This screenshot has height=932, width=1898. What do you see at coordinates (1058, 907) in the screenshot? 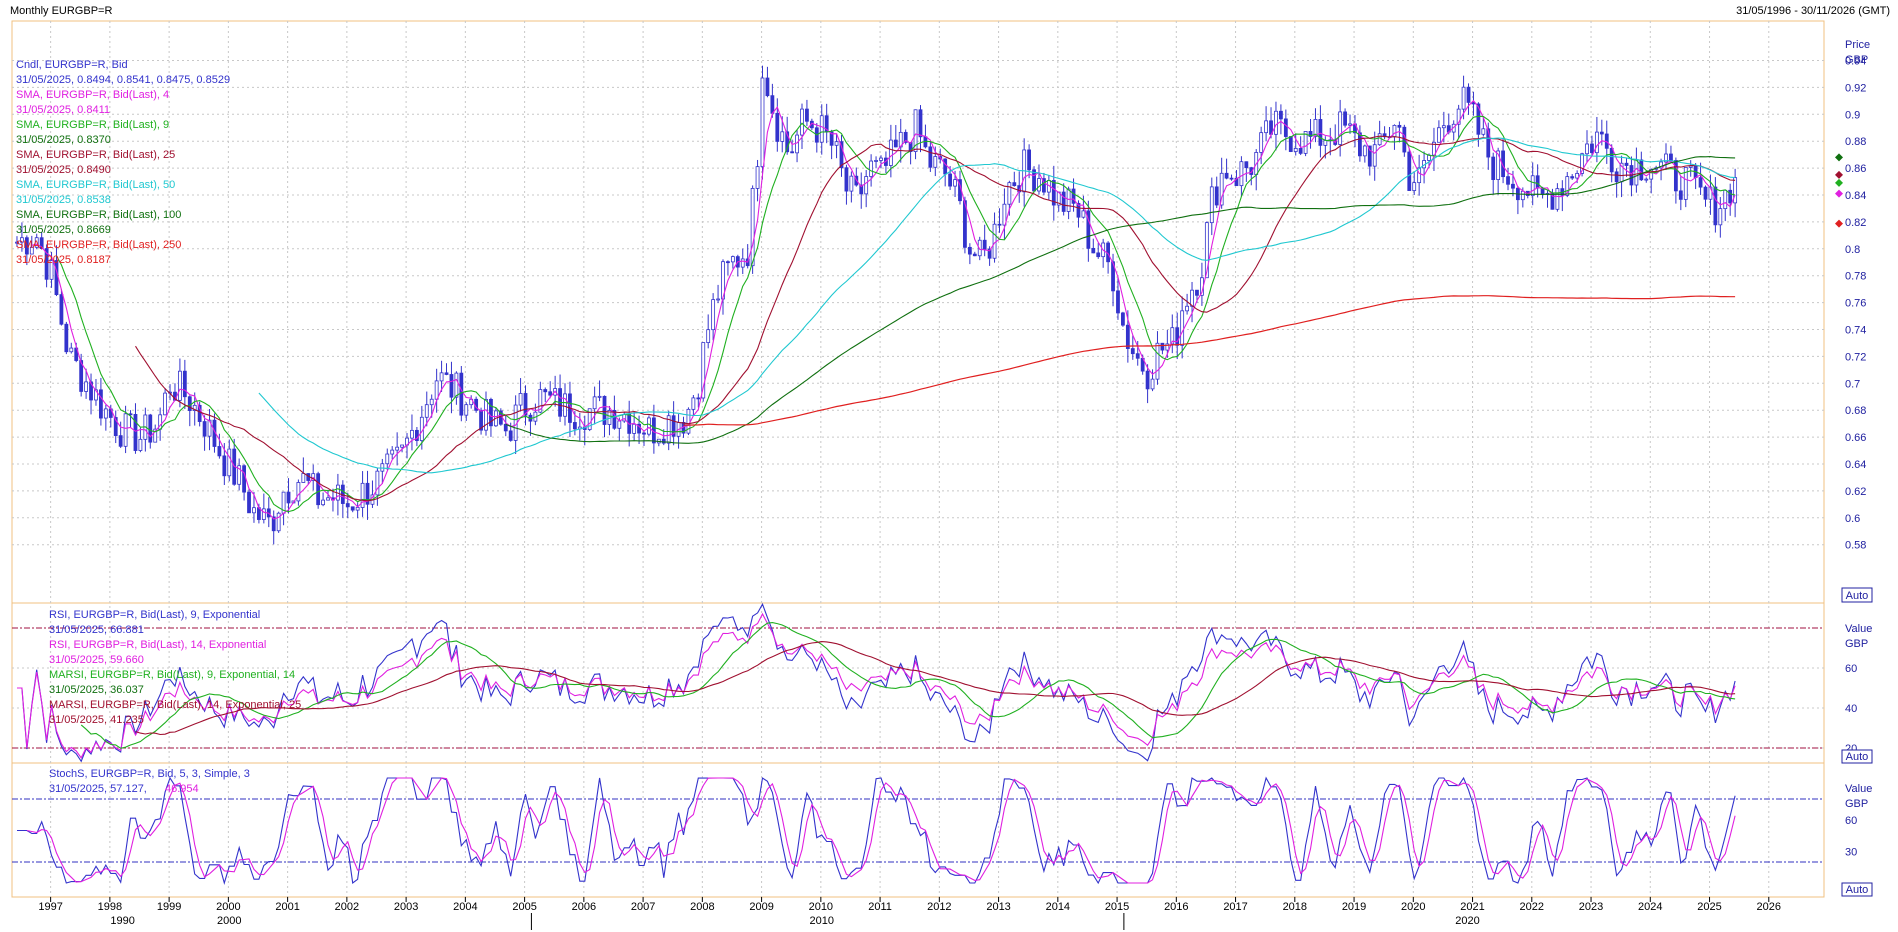
I see `year-label: 2014` at bounding box center [1058, 907].